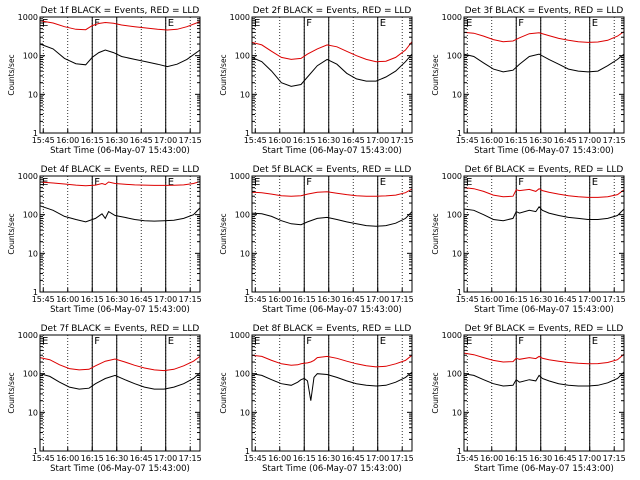  Describe the element at coordinates (120, 170) in the screenshot. I see `chart-title: Det 4f BLACK = Events, RED = LLD` at that location.